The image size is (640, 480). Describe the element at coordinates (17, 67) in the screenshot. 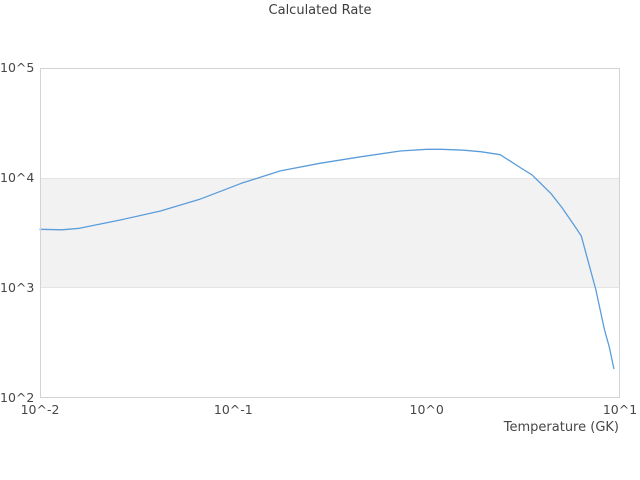

I see `y-tick-1e5: 10^5` at that location.